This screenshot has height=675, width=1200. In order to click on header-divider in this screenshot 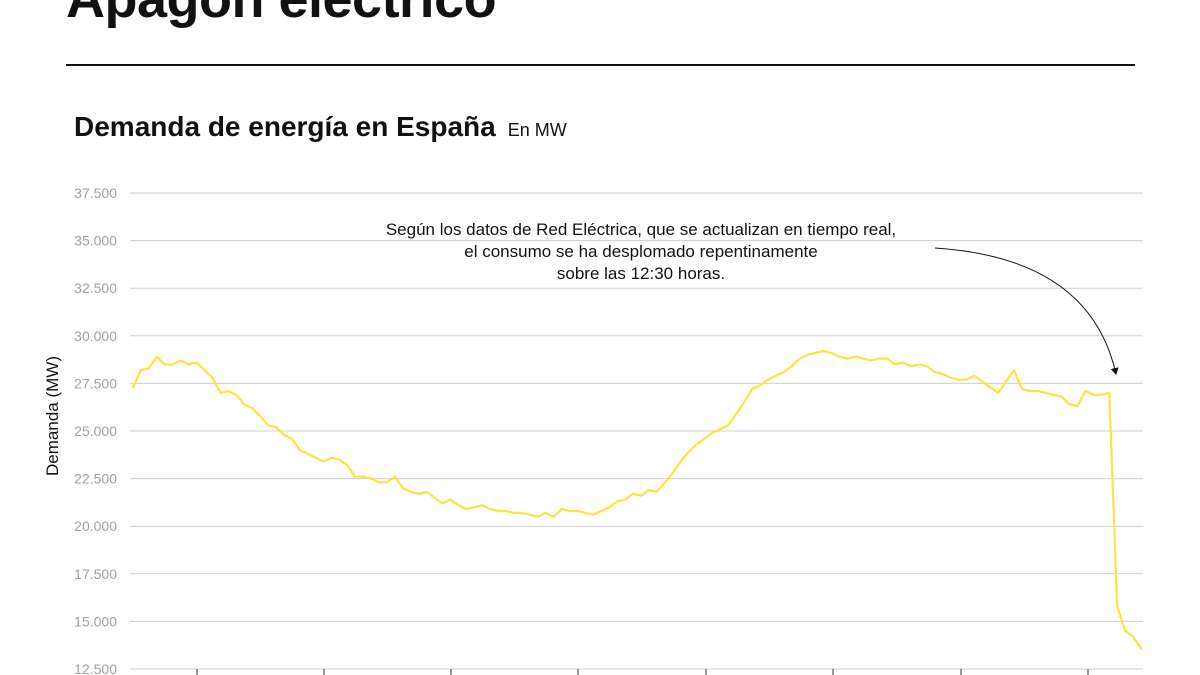, I will do `click(600, 65)`.